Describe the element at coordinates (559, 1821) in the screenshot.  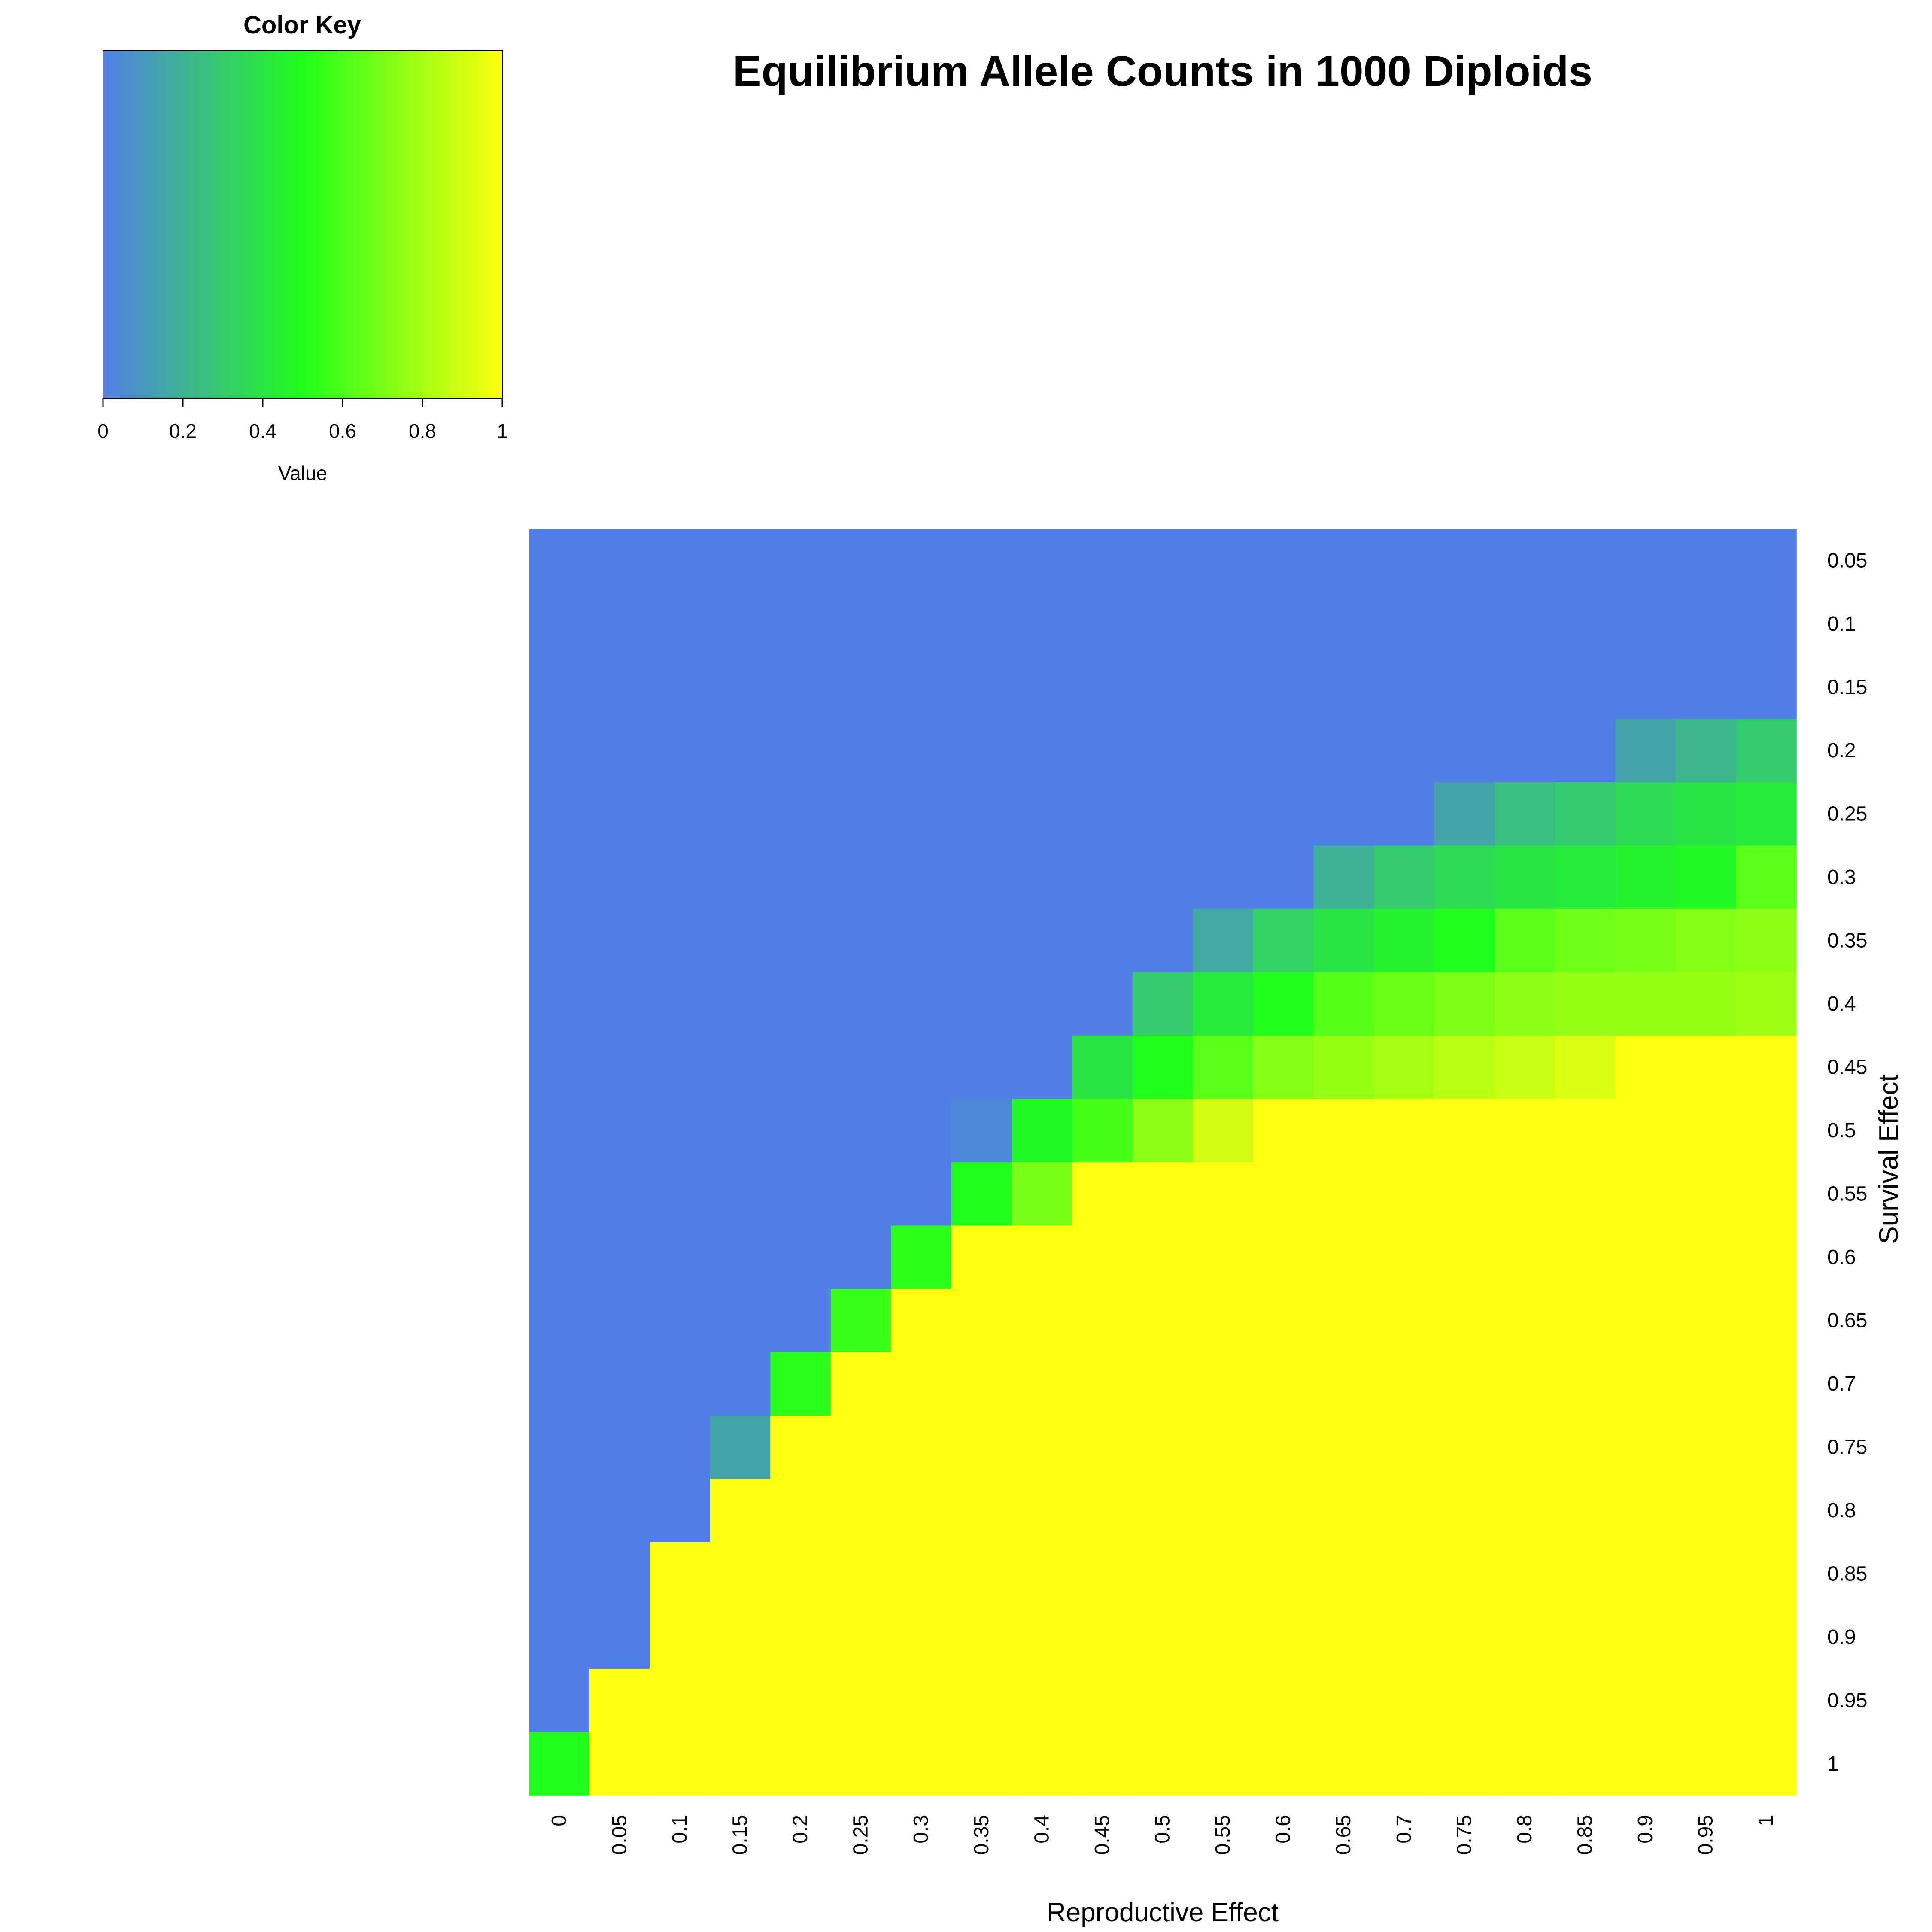
I see `x-tick-label: 0` at that location.